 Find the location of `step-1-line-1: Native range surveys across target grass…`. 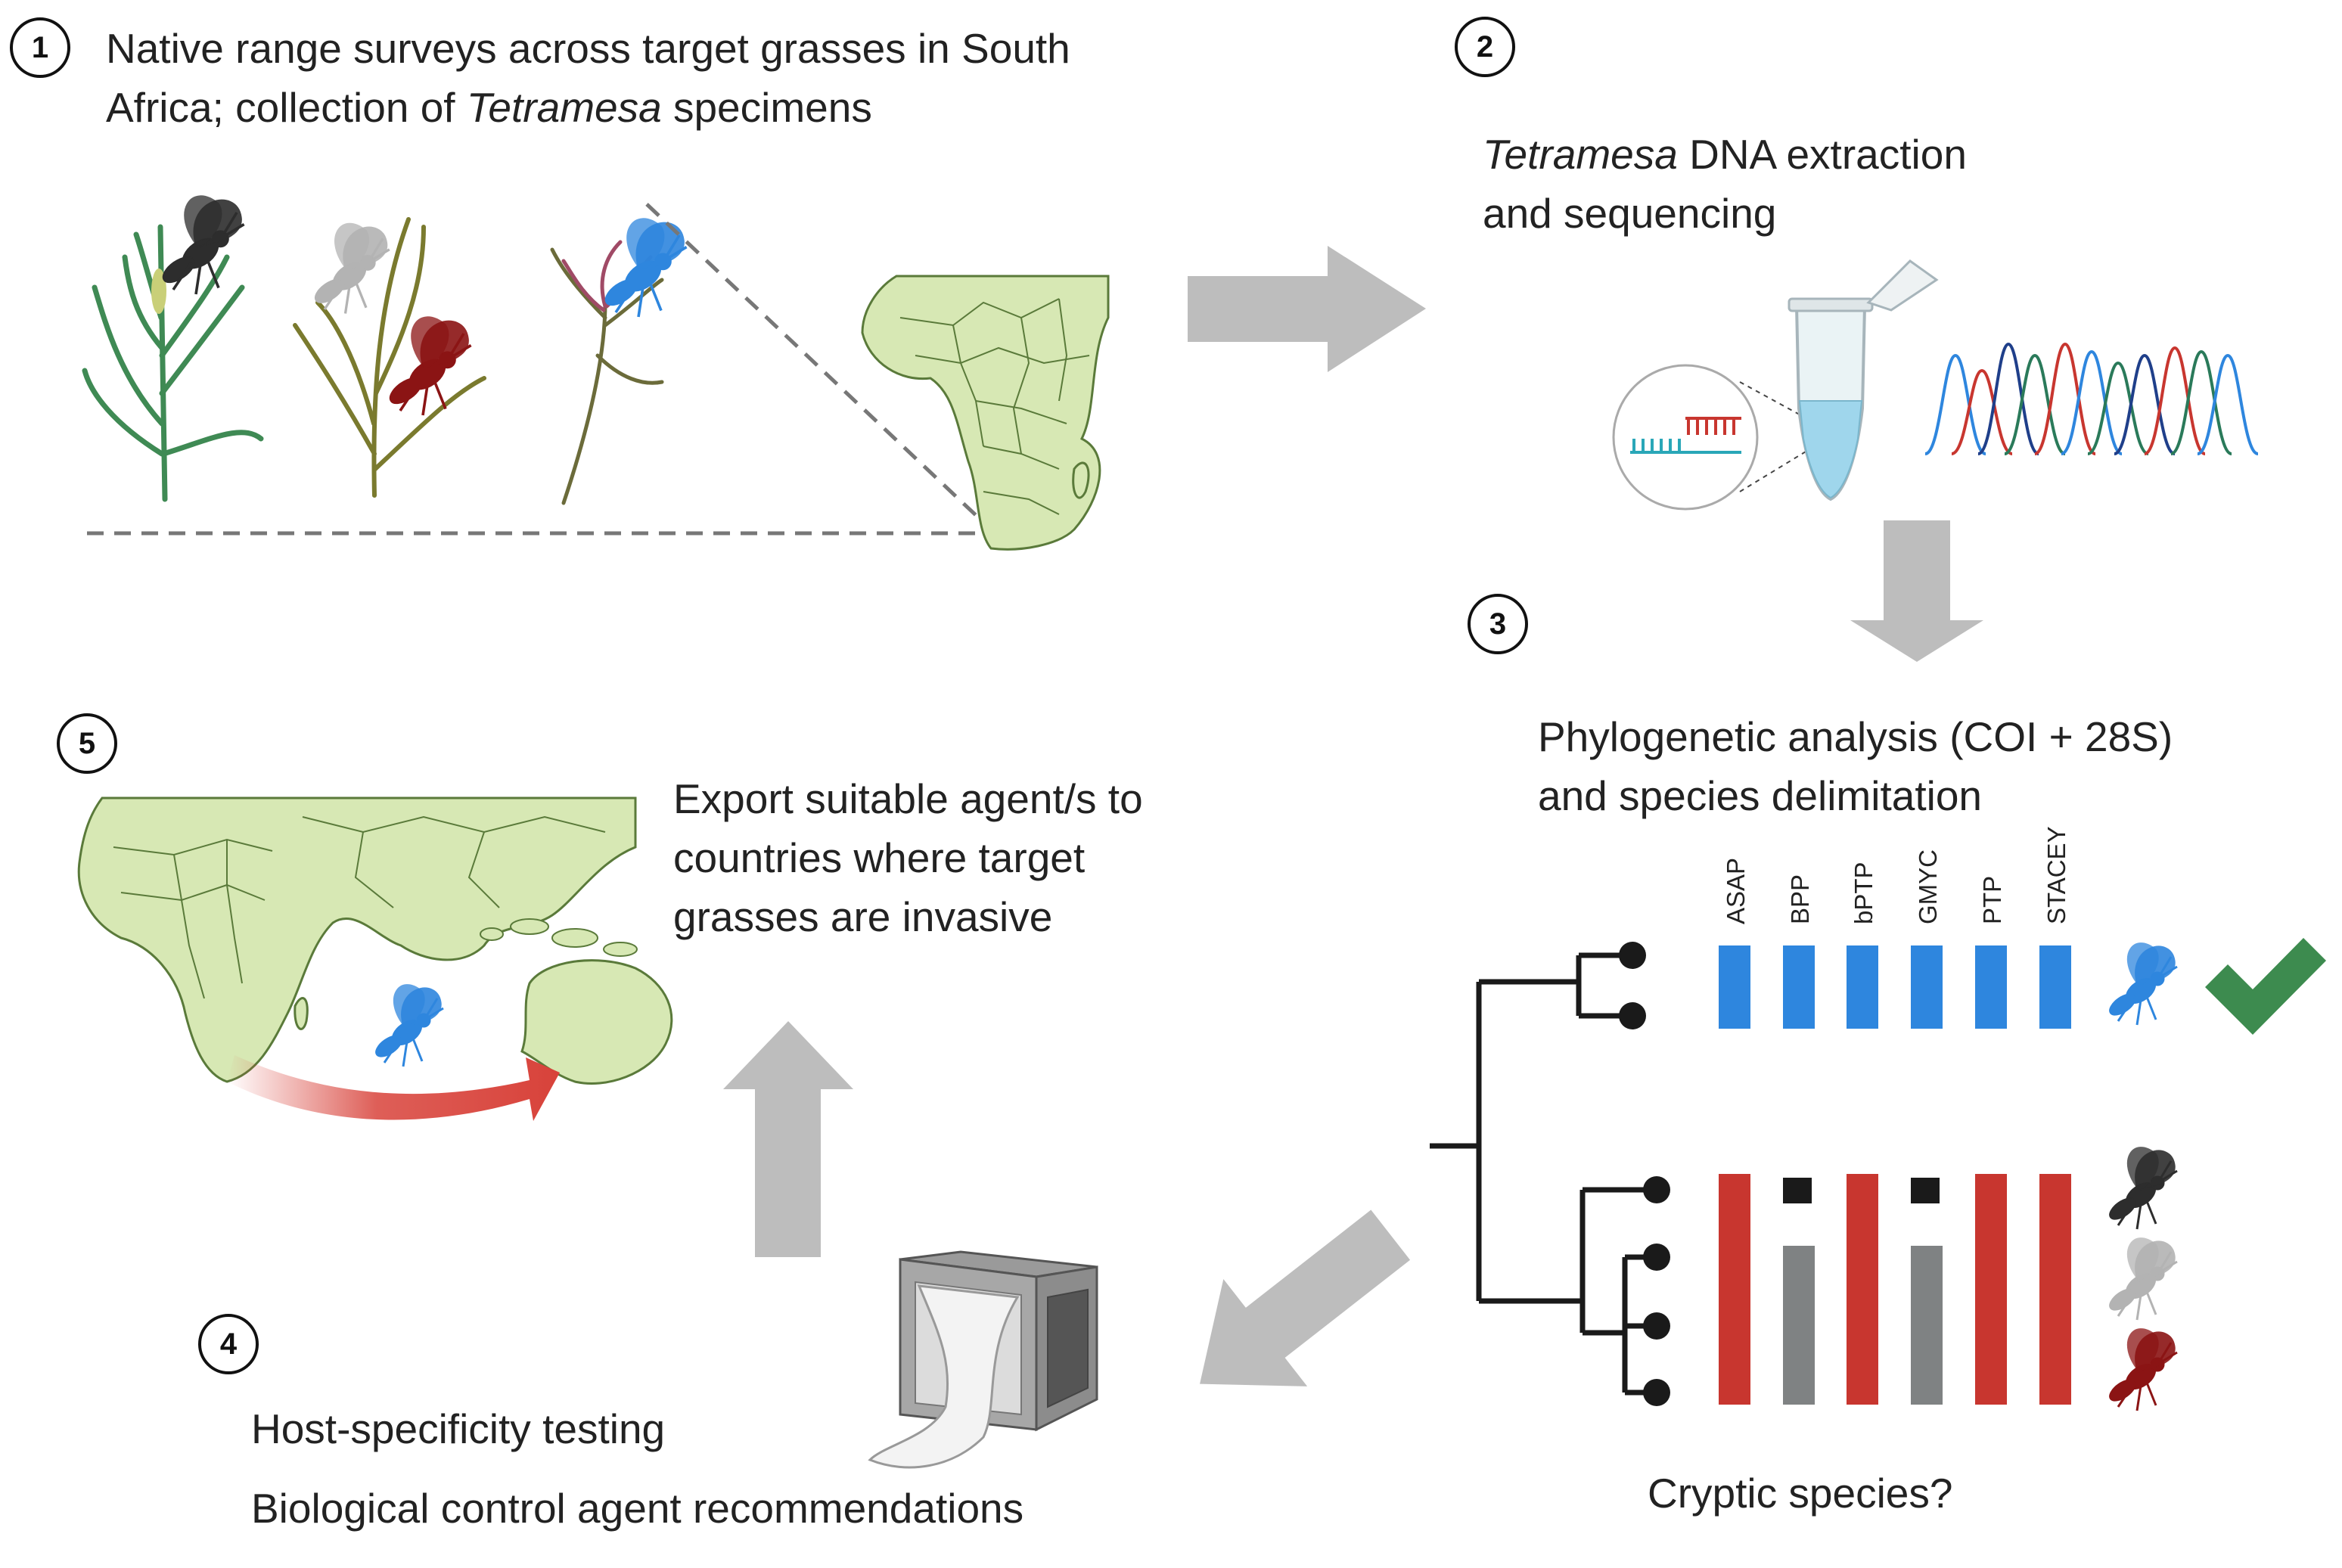

step-1-line-1: Native range surveys across target grass… is located at coordinates (588, 49).